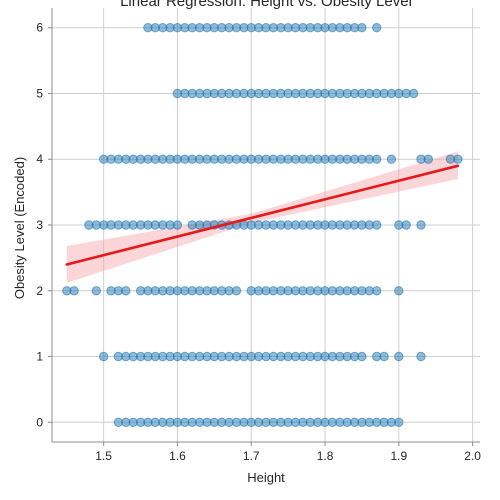  What do you see at coordinates (44, 225) in the screenshot?
I see `y-axis-ticks: 0 1 2 3 4 5 6` at bounding box center [44, 225].